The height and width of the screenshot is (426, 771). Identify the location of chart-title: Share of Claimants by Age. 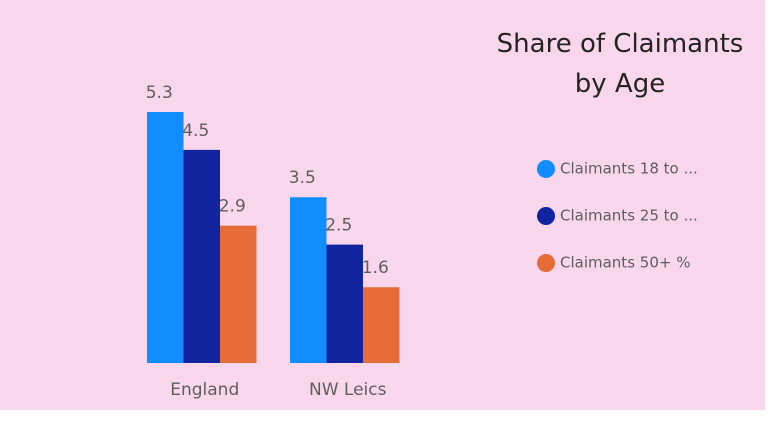
(620, 64).